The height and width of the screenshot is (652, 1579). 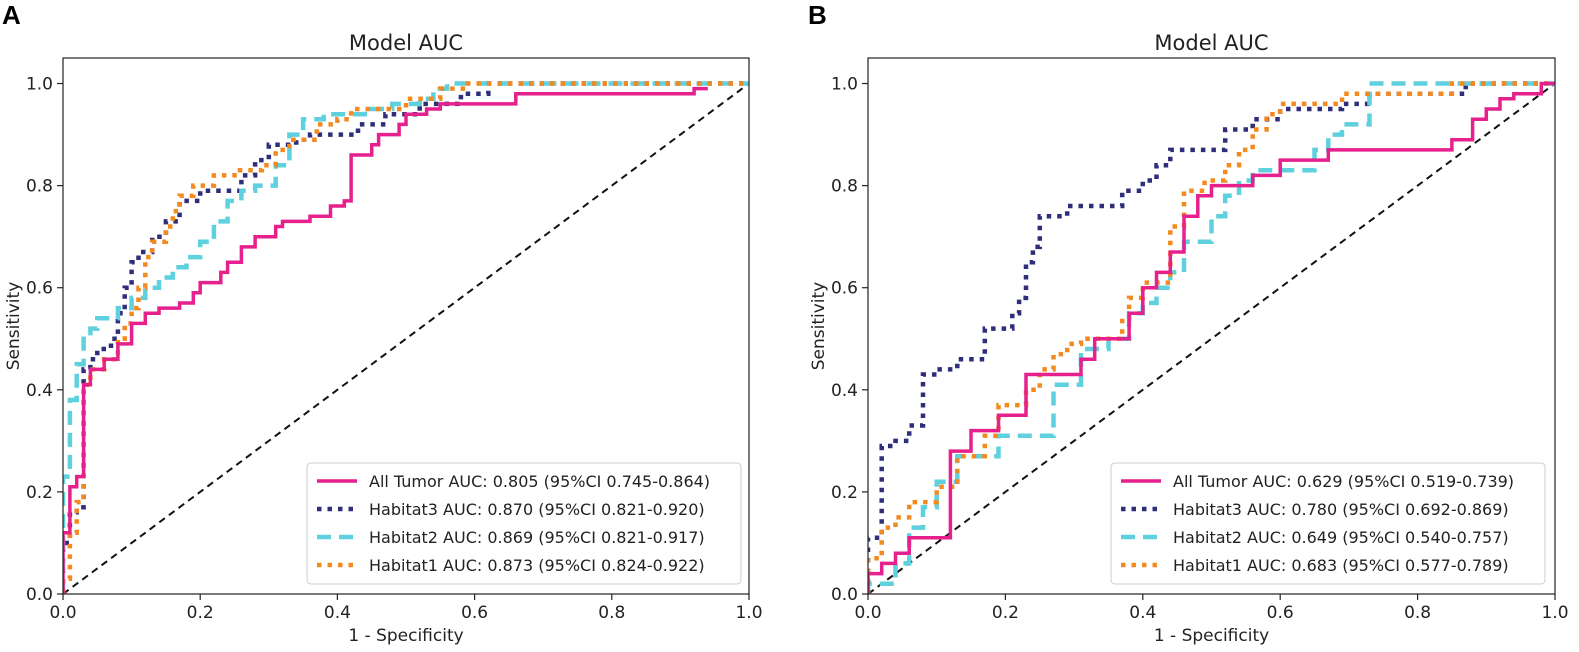 I want to click on legend-entry: All Tumor AUC: 0.629 (95%CI 0.519-0.739), so click(x=1343, y=481).